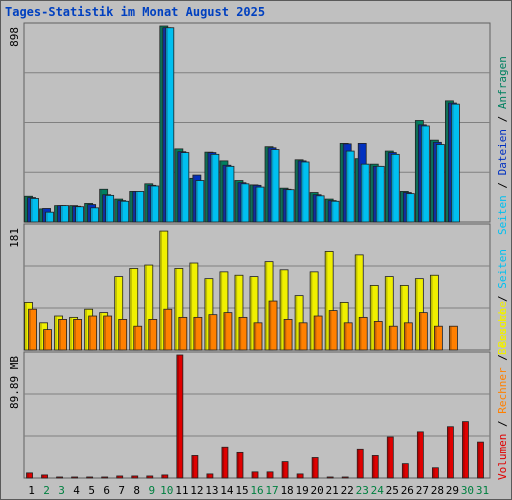  What do you see at coordinates (502, 324) in the screenshot?
I see `legend-besuche: Besuche` at bounding box center [502, 324].